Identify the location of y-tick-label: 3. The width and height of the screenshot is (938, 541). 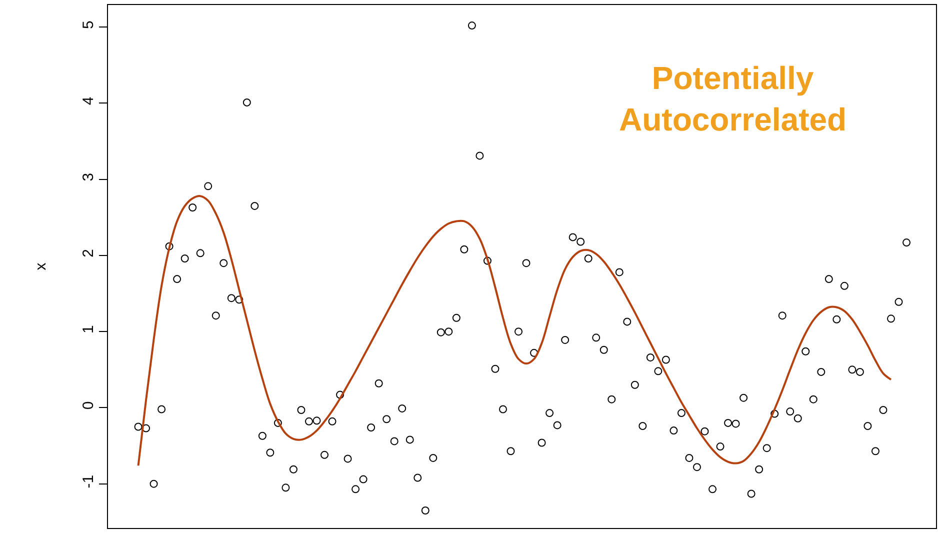
(88, 177).